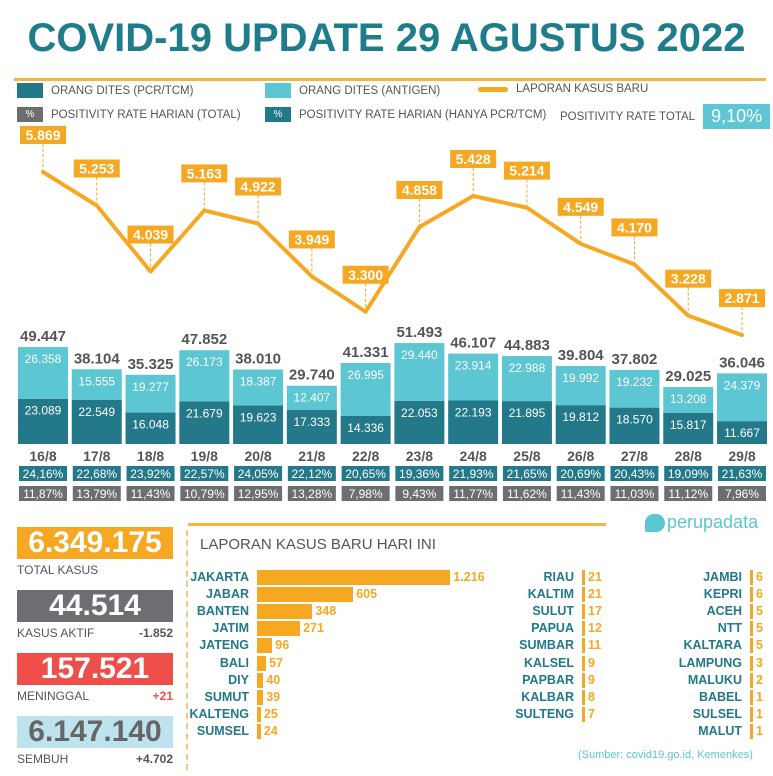  Describe the element at coordinates (56, 633) in the screenshot. I see `stat-label: KASUS AKTIF` at that location.